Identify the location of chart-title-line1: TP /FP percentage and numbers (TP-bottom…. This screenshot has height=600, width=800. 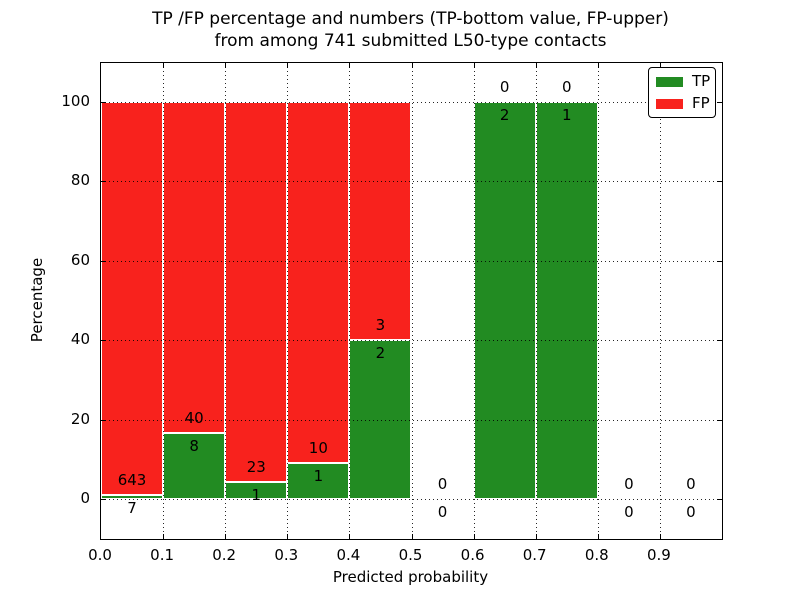
(410, 19).